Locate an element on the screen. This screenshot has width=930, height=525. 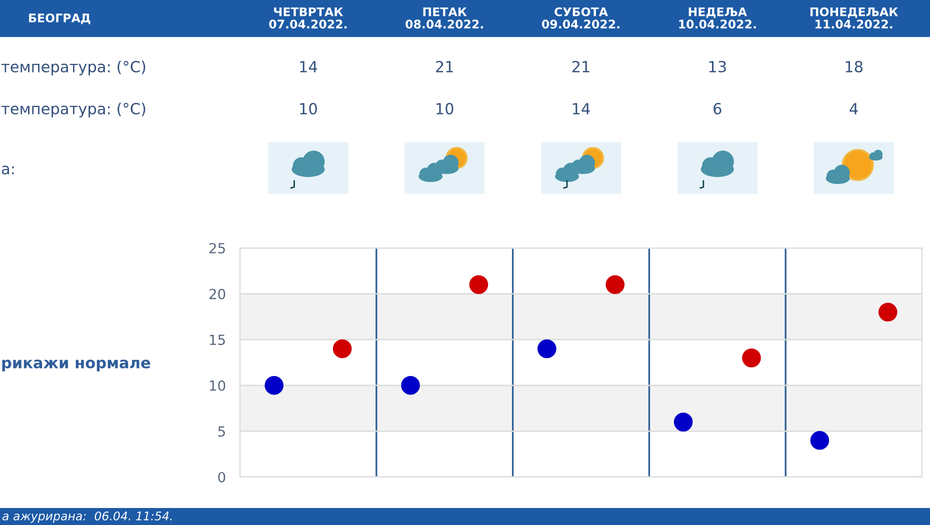
text: БЕОГРАД is located at coordinates (59, 18).